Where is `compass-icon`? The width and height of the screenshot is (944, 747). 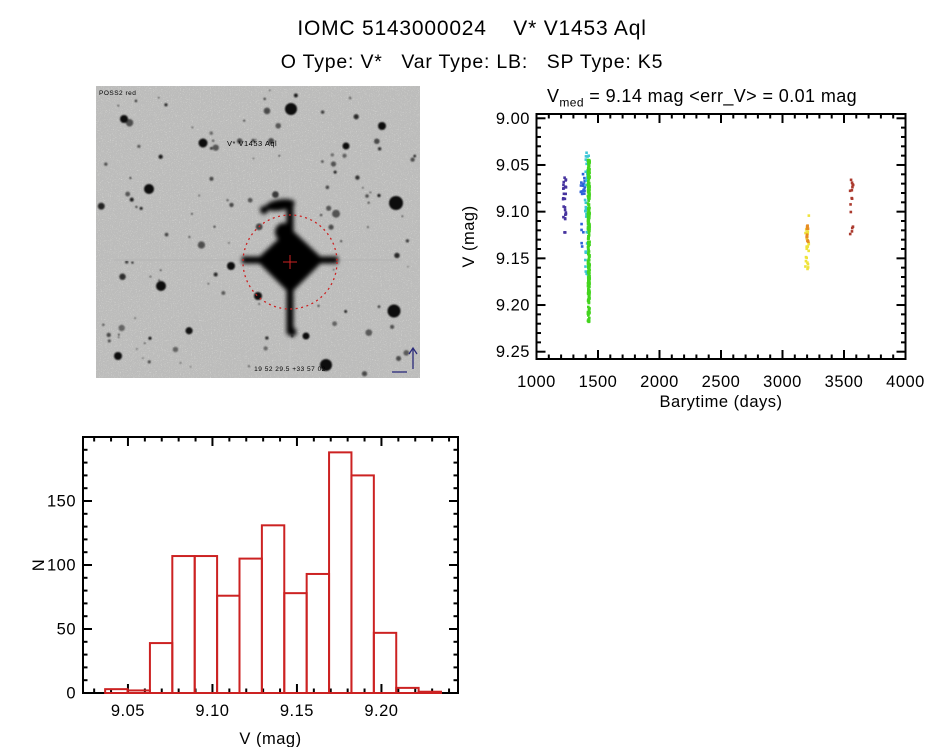 compass-icon is located at coordinates (405, 359).